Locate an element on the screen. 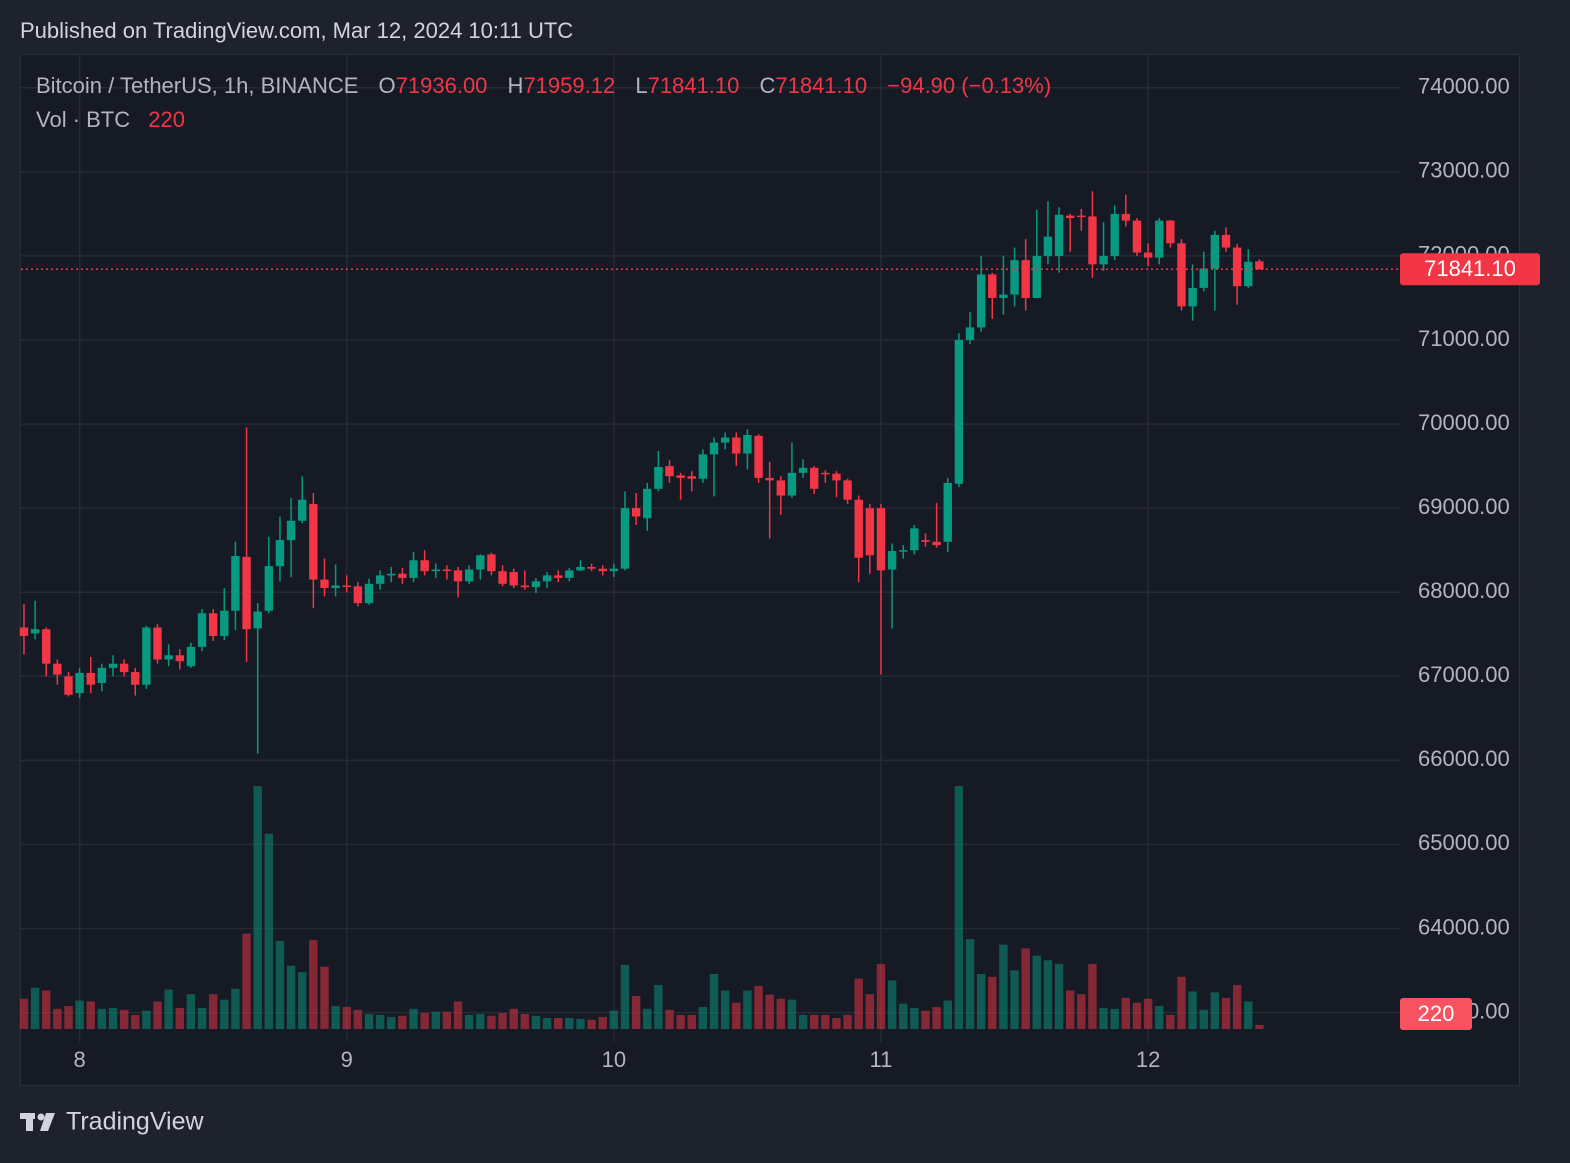 The width and height of the screenshot is (1570, 1163). ohlc-value: 71959.12 is located at coordinates (569, 85).